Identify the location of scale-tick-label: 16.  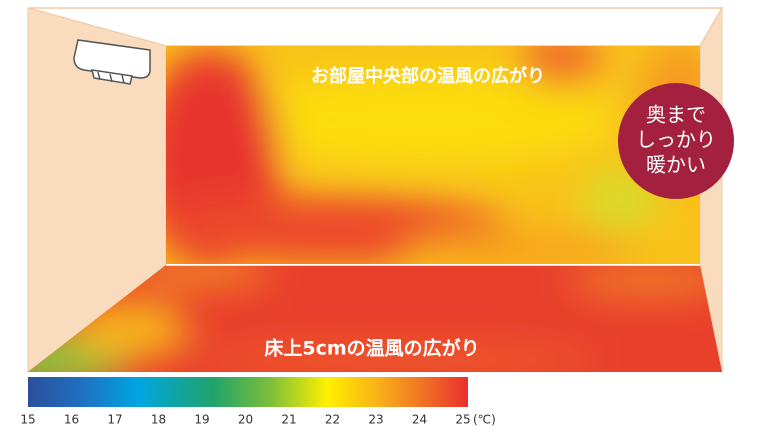
(71, 420).